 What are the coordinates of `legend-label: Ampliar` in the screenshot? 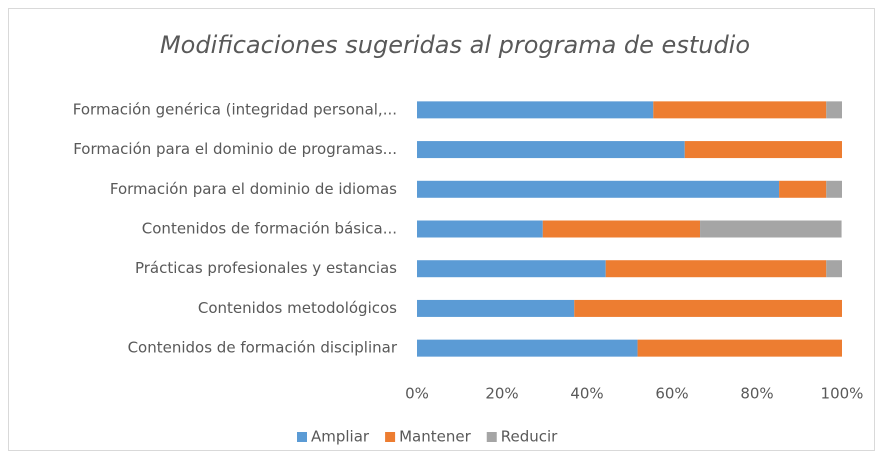 It's located at (340, 437).